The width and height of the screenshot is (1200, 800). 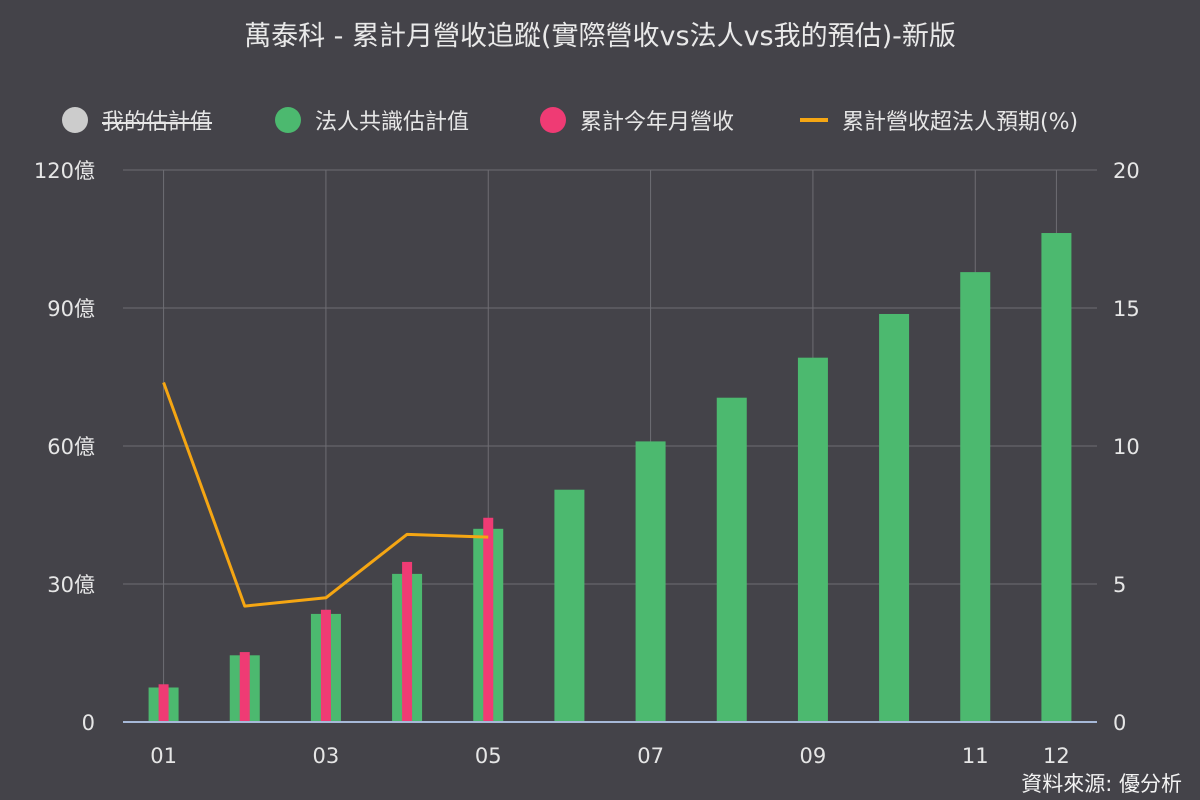 I want to click on y-left-tick-label: 30億, so click(x=71, y=585).